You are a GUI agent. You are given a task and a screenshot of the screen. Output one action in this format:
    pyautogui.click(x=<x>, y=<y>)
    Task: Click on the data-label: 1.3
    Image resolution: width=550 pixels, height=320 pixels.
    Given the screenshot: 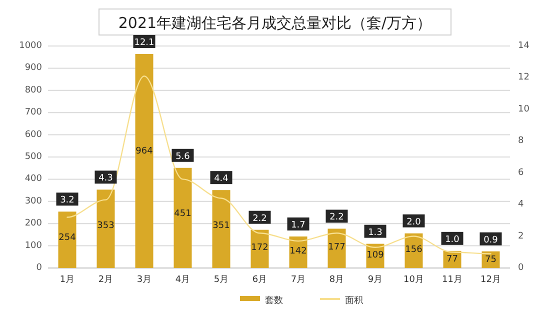 What is the action you would take?
    pyautogui.click(x=375, y=233)
    